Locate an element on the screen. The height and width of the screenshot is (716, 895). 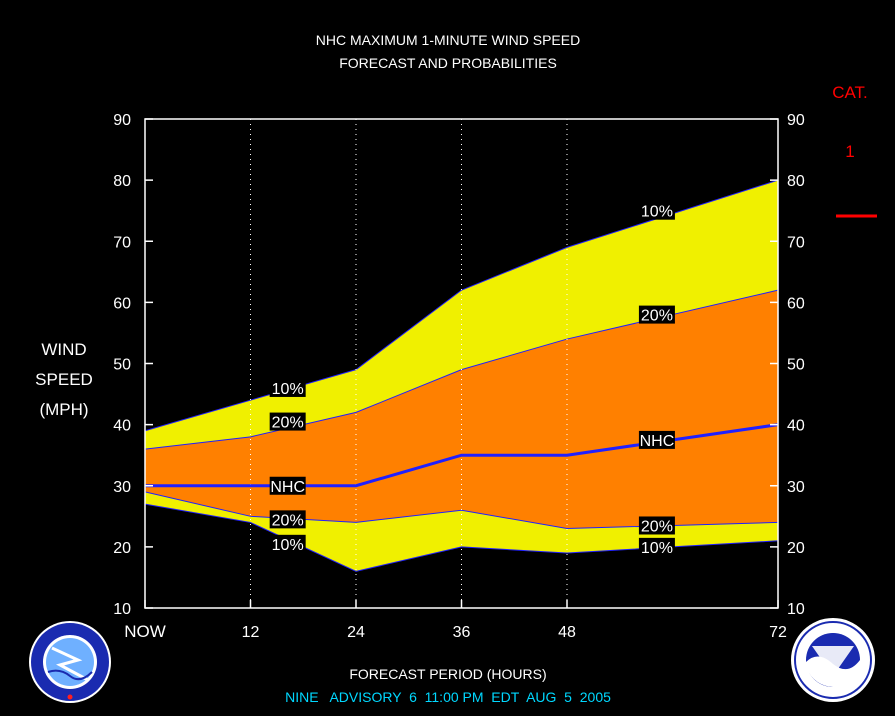
nws-logo is located at coordinates (70, 662).